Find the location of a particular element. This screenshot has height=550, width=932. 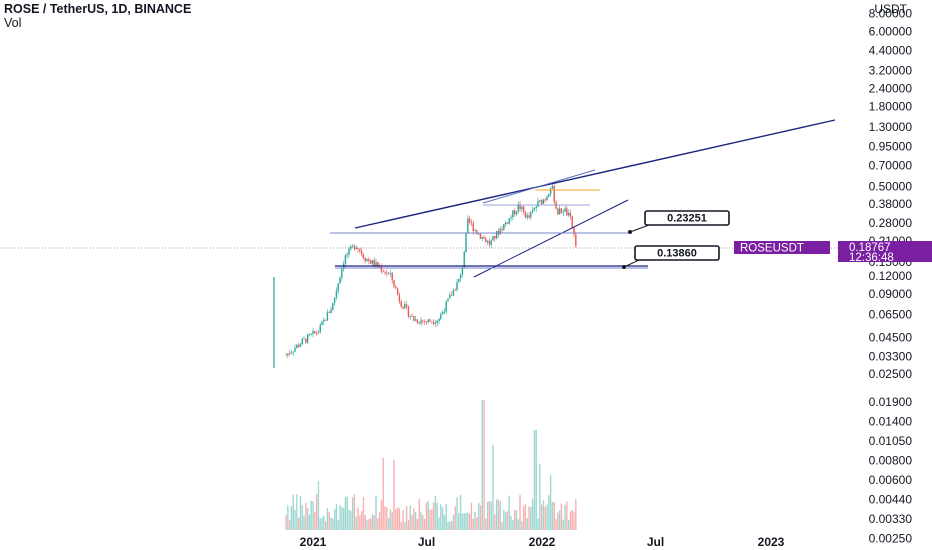

price-tick-label: 0.28000 is located at coordinates (891, 223).